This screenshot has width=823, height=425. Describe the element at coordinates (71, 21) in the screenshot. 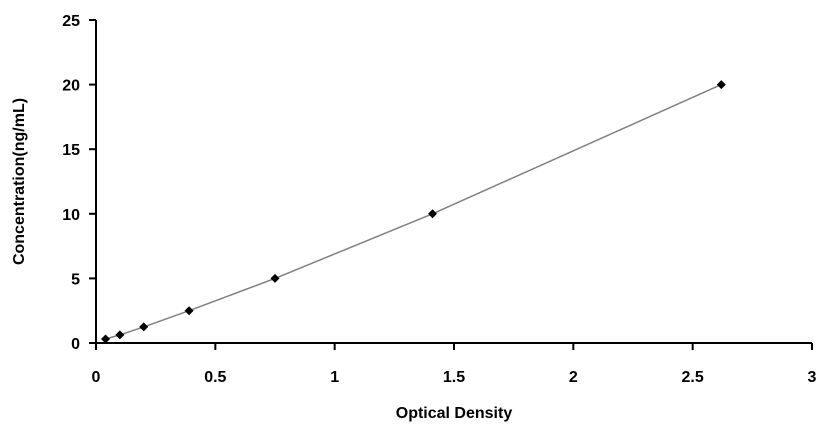

I see `y-tick-label: 25` at that location.